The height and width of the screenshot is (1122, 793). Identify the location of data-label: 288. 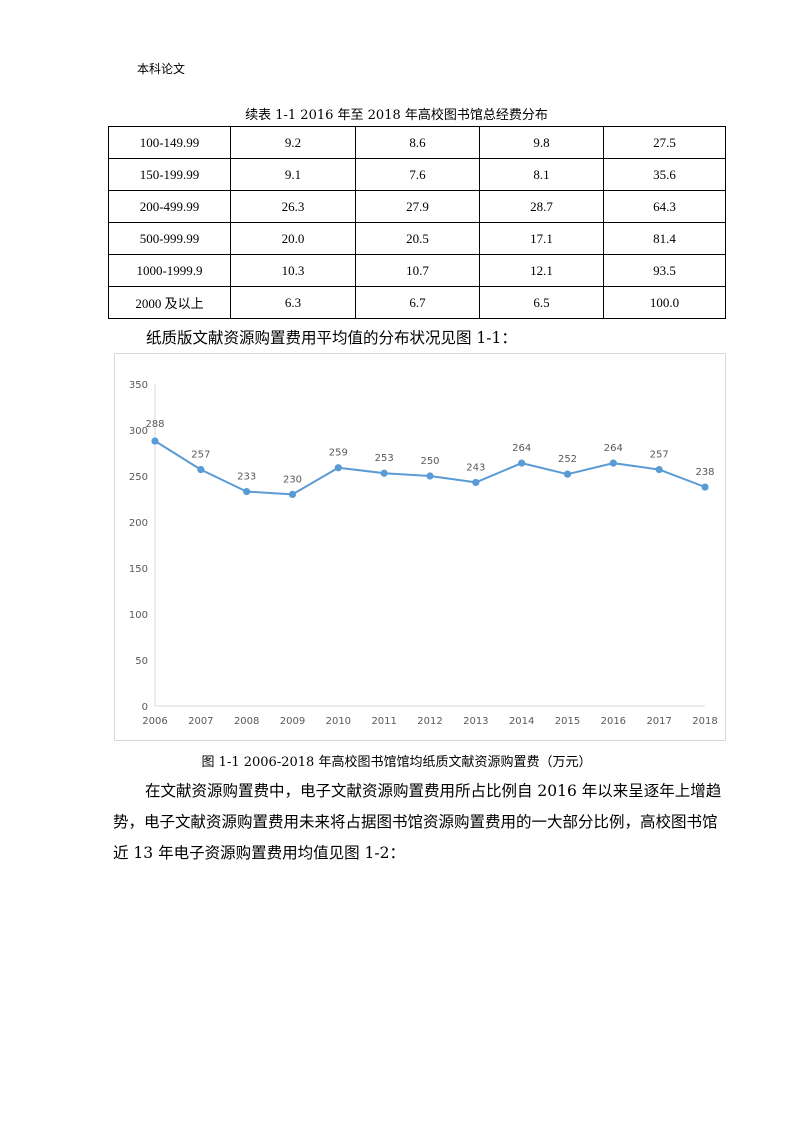
(154, 424).